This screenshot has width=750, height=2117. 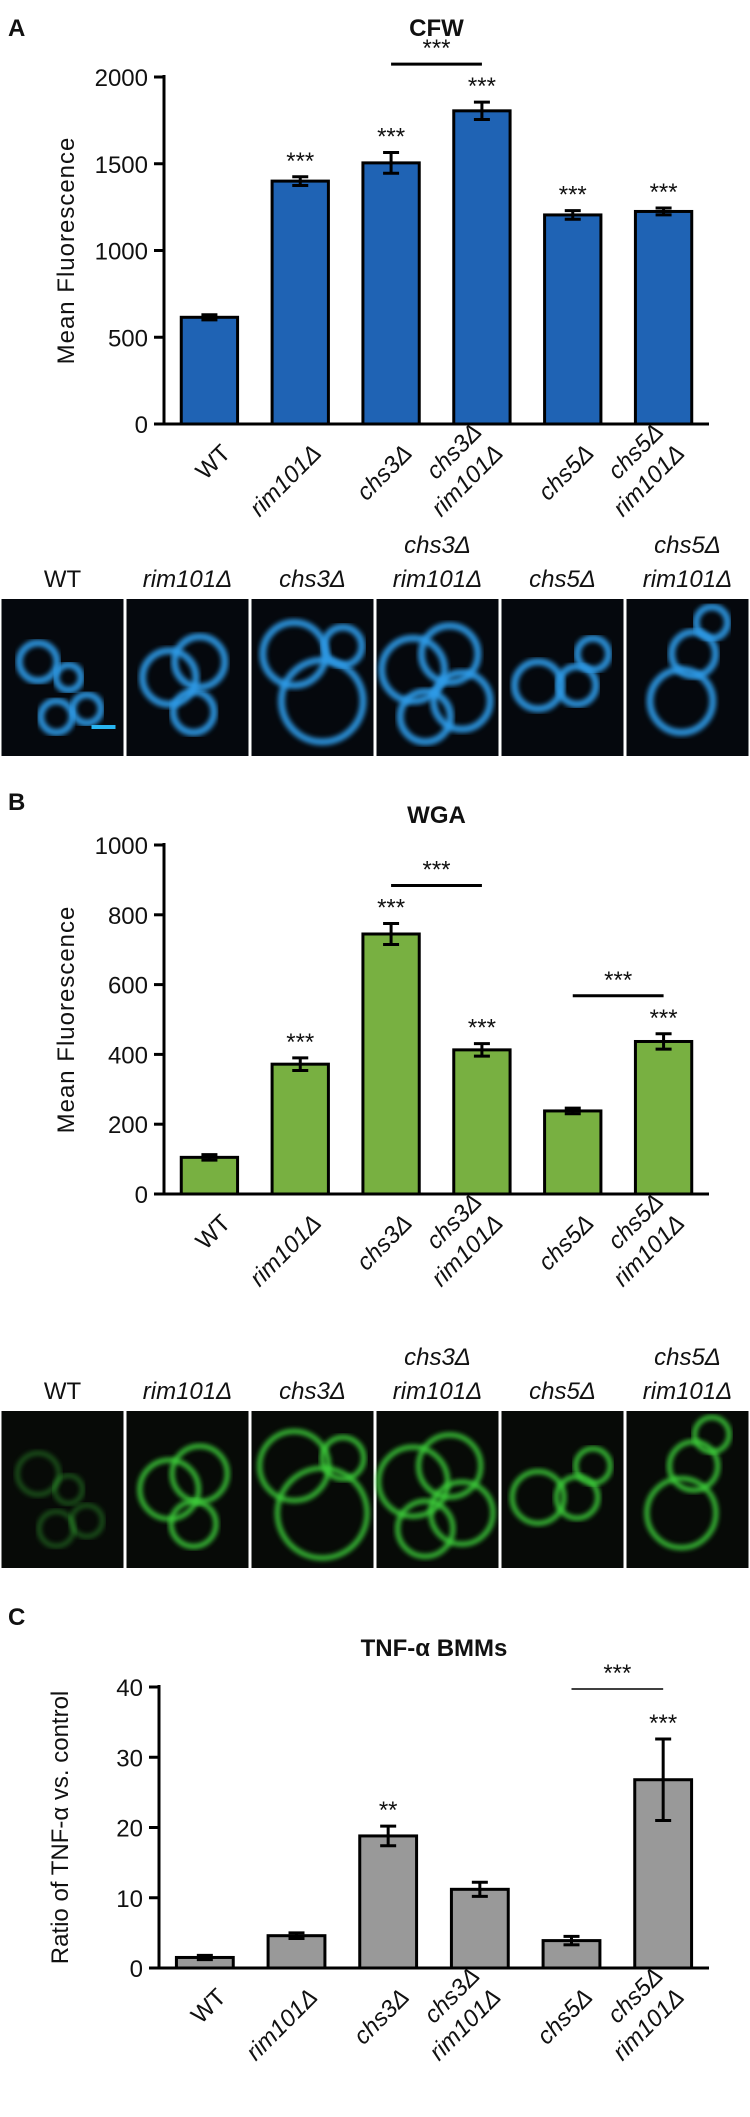 What do you see at coordinates (121, 846) in the screenshot?
I see `y-tick-label: 1000` at bounding box center [121, 846].